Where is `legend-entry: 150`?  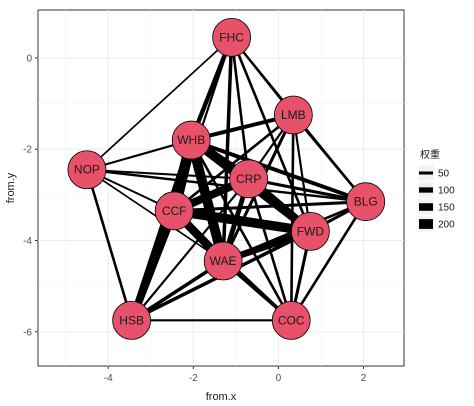
legend-entry: 150 is located at coordinates (436, 207).